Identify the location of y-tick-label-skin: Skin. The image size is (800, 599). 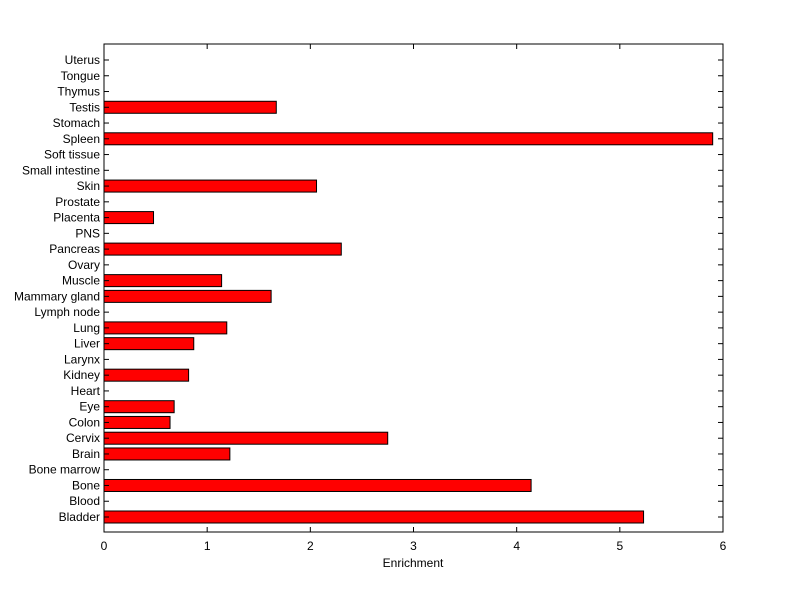
(88, 186).